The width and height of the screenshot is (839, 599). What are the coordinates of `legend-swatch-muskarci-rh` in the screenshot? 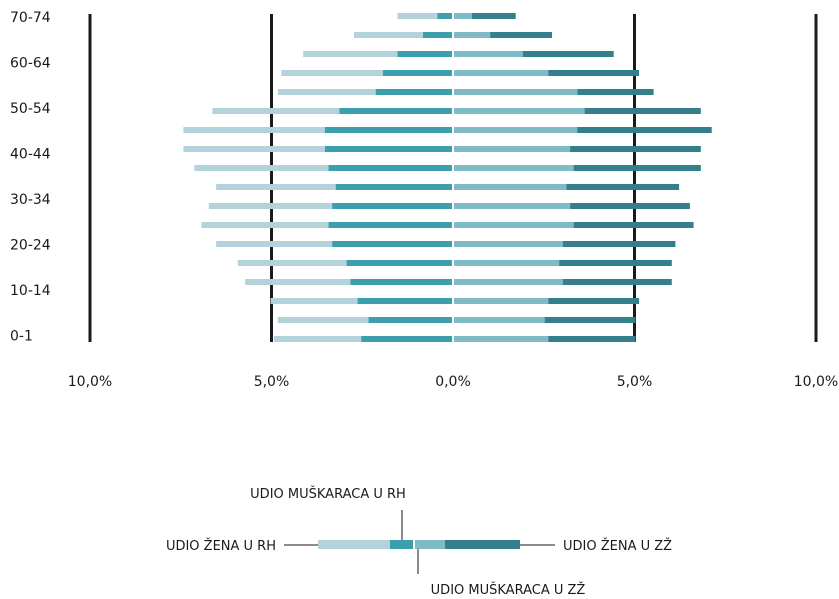 It's located at (401, 544).